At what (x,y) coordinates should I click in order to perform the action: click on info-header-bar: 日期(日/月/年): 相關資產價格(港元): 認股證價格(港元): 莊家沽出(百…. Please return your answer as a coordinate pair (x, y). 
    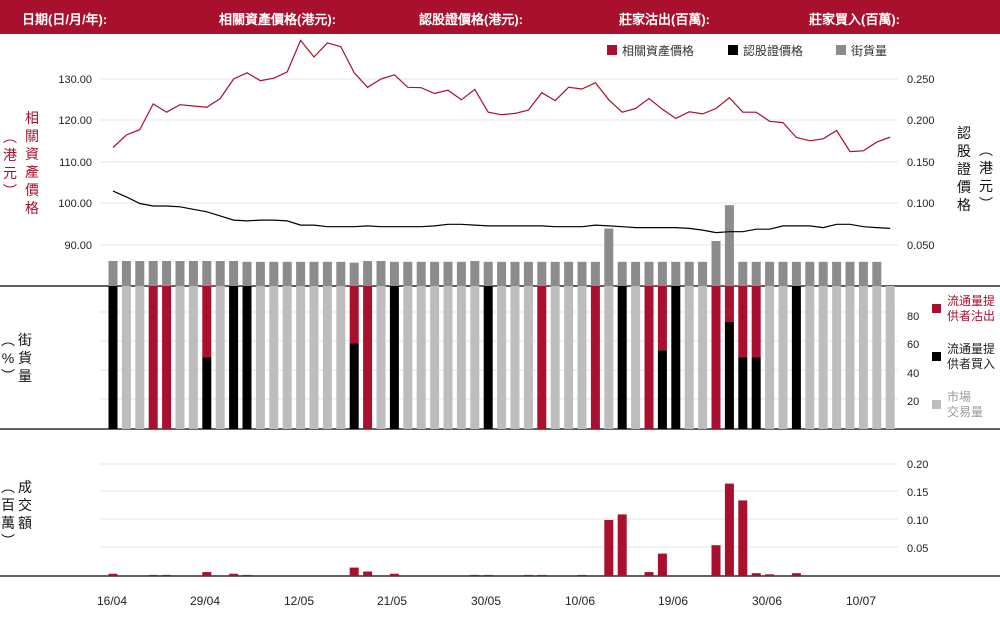
    Looking at the image, I should click on (500, 17).